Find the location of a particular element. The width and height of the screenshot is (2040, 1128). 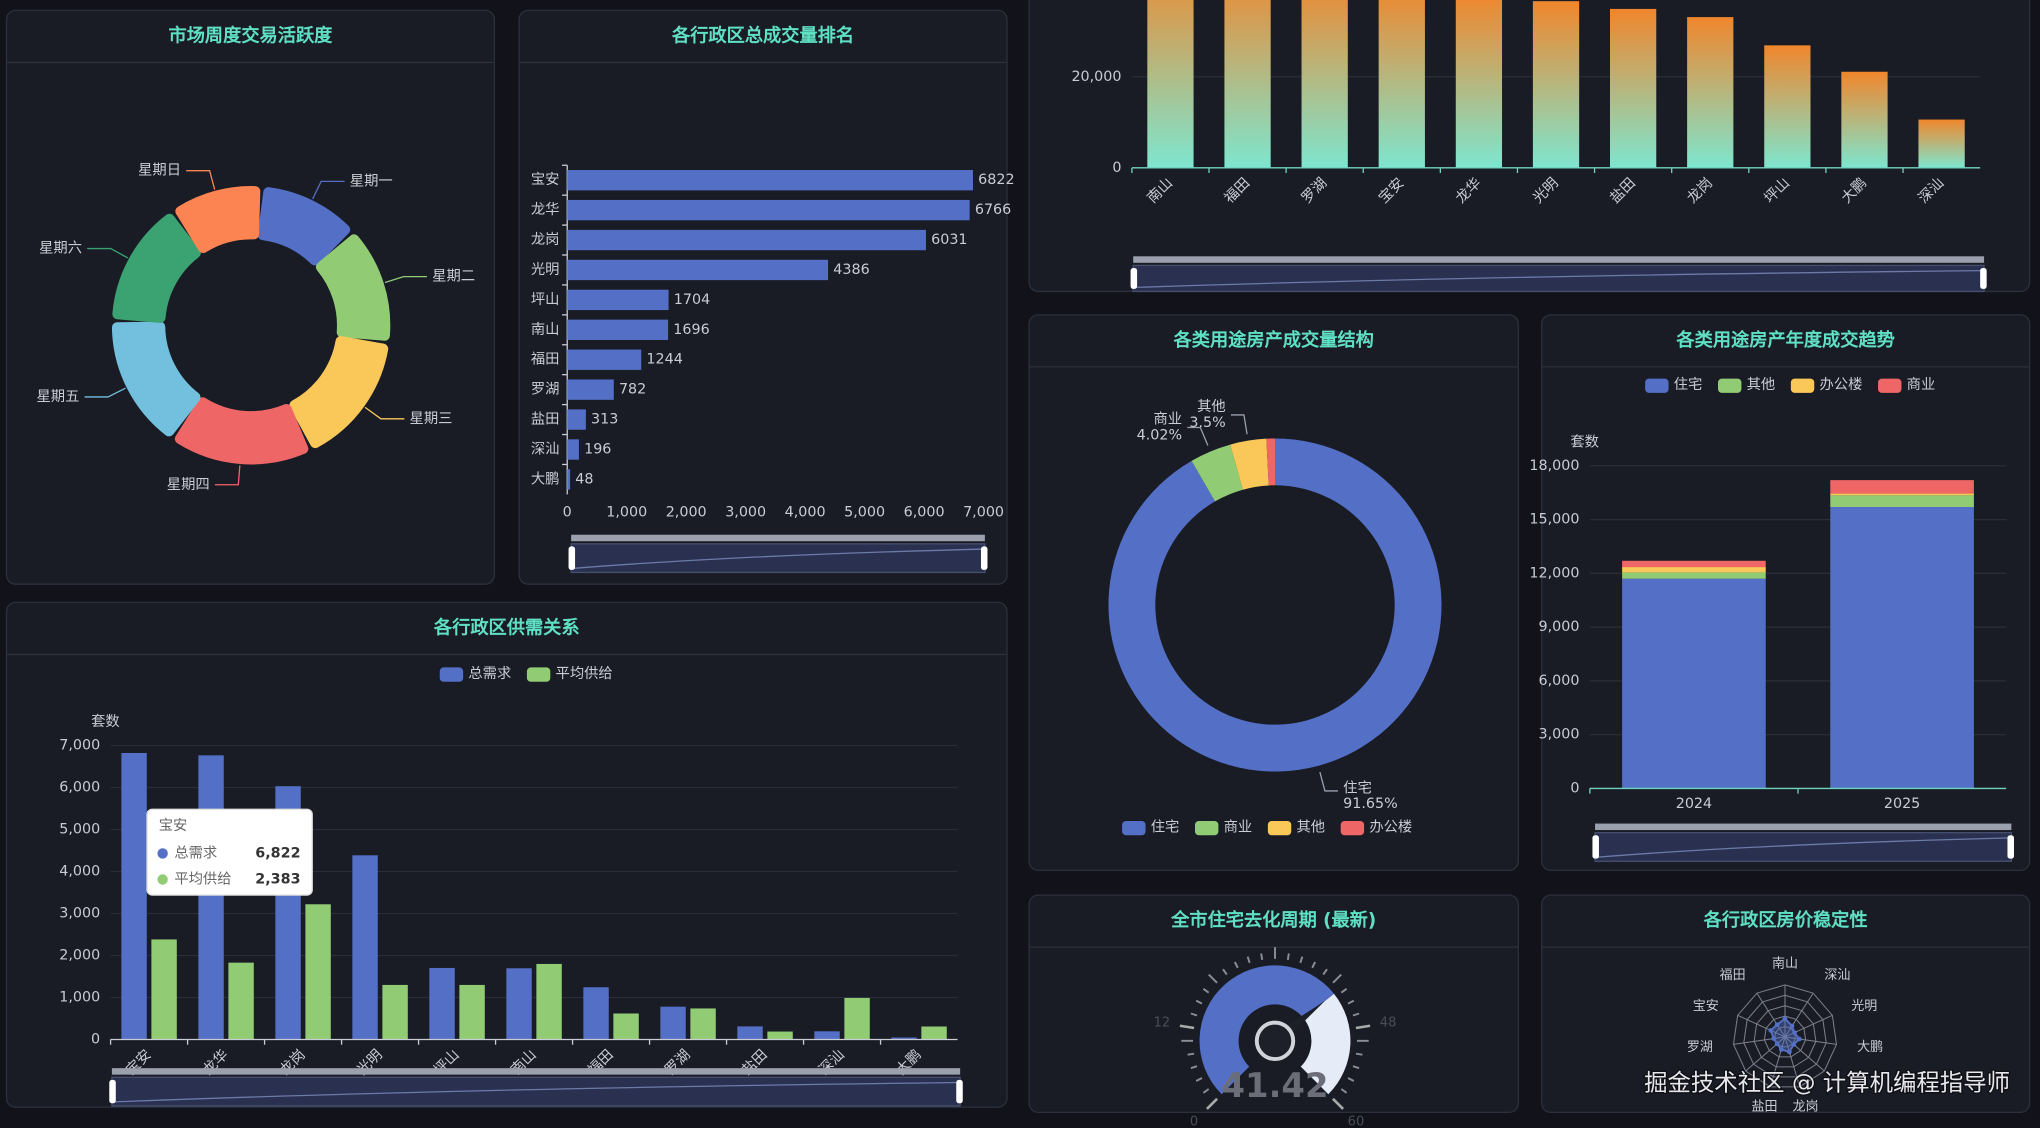

x-tick-label: 4,000 is located at coordinates (805, 513).